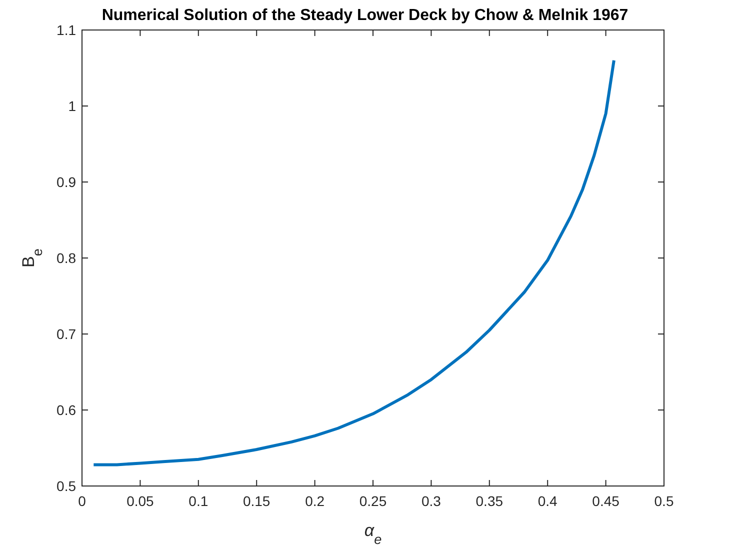 The width and height of the screenshot is (730, 552). I want to click on y-tick-label: 0.8, so click(66, 258).